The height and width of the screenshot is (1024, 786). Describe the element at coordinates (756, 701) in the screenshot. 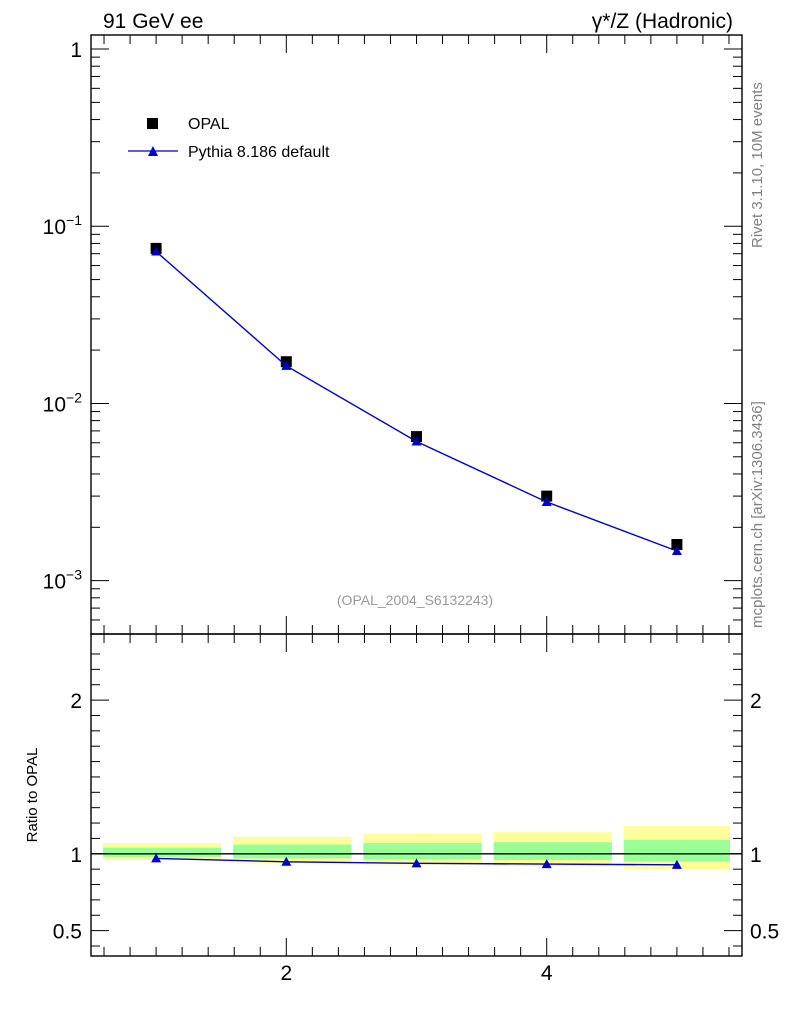

I see `ratio-y-tick-label-right: 2` at that location.